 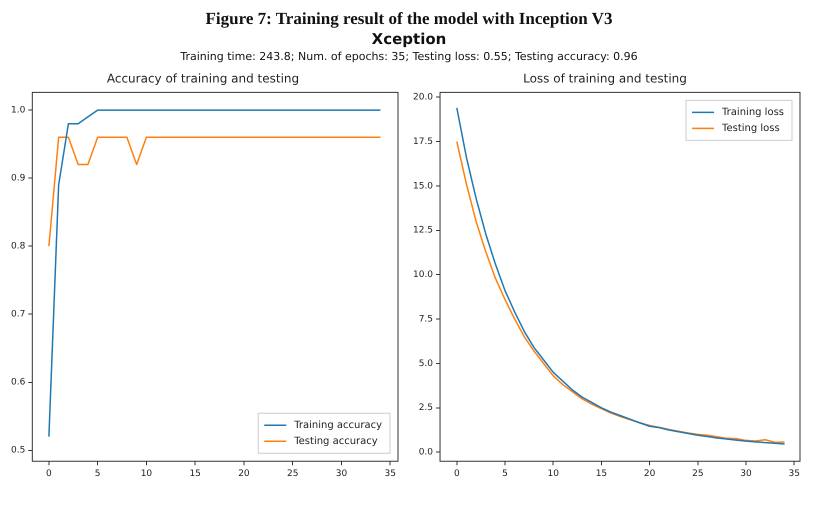 What do you see at coordinates (203, 78) in the screenshot?
I see `chart-title: Accuracy of training and testing` at bounding box center [203, 78].